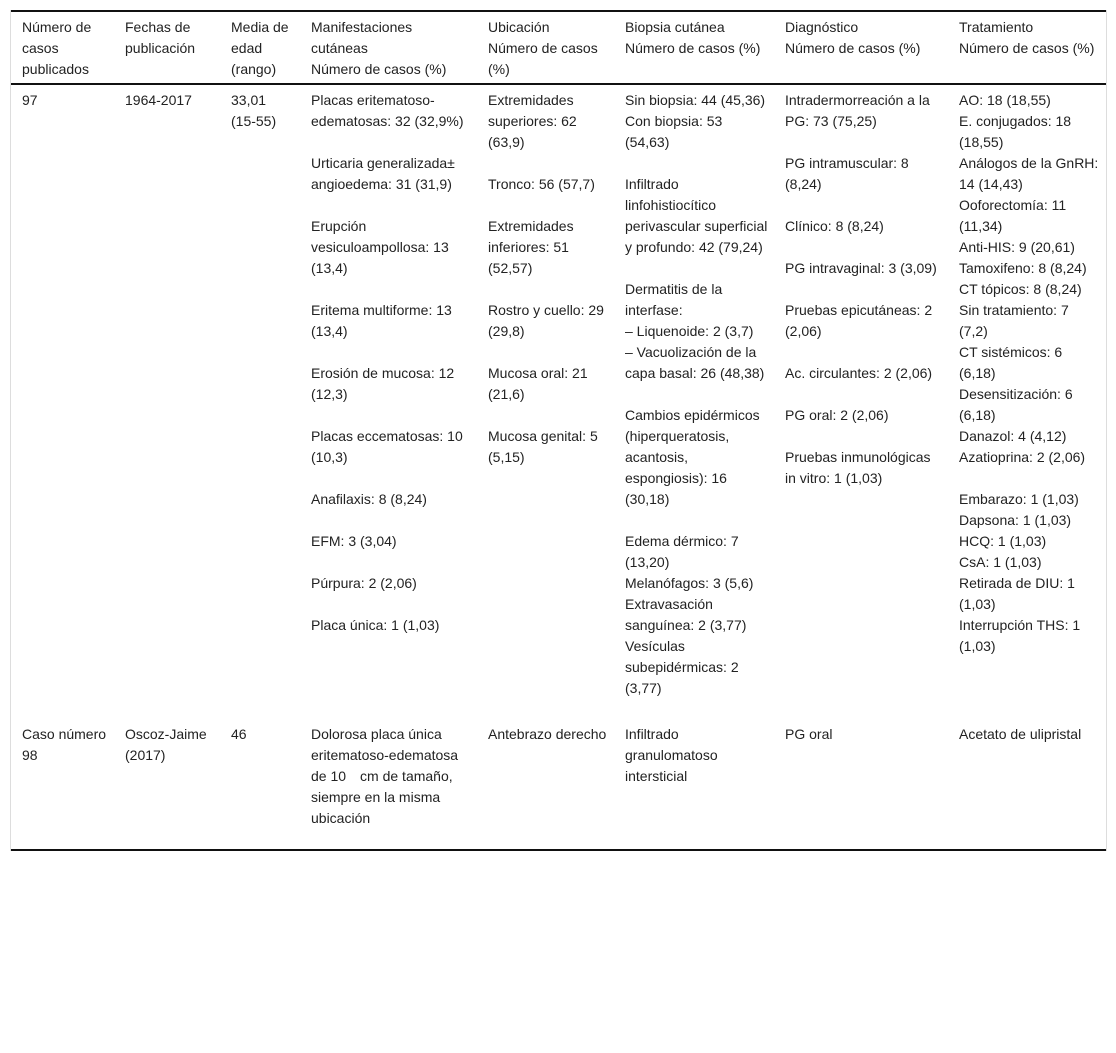  Describe the element at coordinates (65, 745) in the screenshot. I see `cell-group: Caso número 98` at that location.